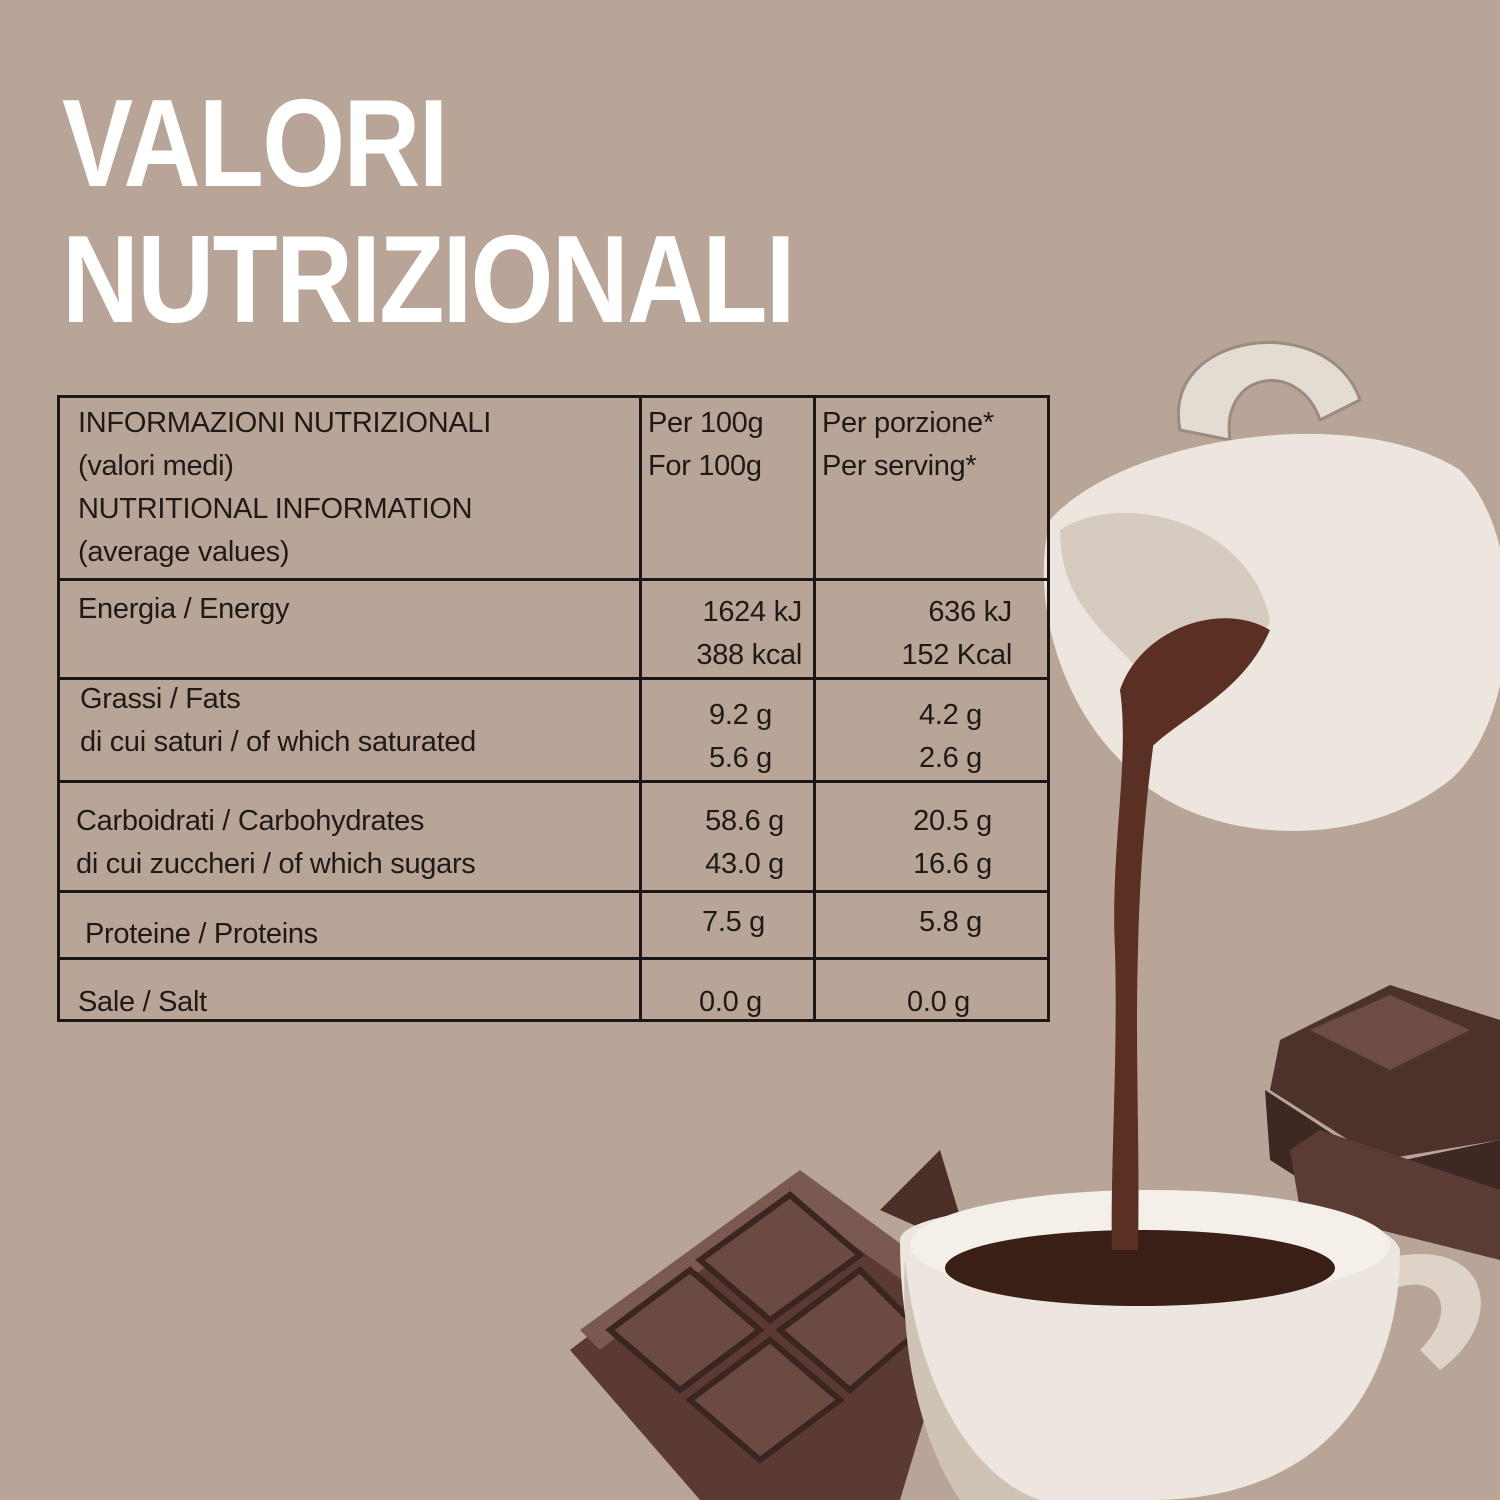 The width and height of the screenshot is (1500, 1500). I want to click on row-fats-per100: 9.2 g 5.6 g, so click(740, 736).